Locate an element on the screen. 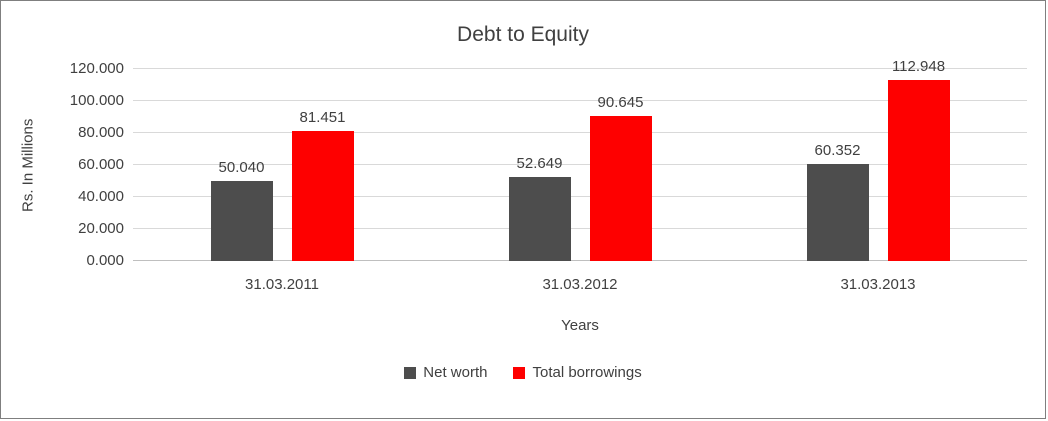 The image size is (1048, 421). bar-net-worth-31.03.2013: 60.352 is located at coordinates (837, 201).